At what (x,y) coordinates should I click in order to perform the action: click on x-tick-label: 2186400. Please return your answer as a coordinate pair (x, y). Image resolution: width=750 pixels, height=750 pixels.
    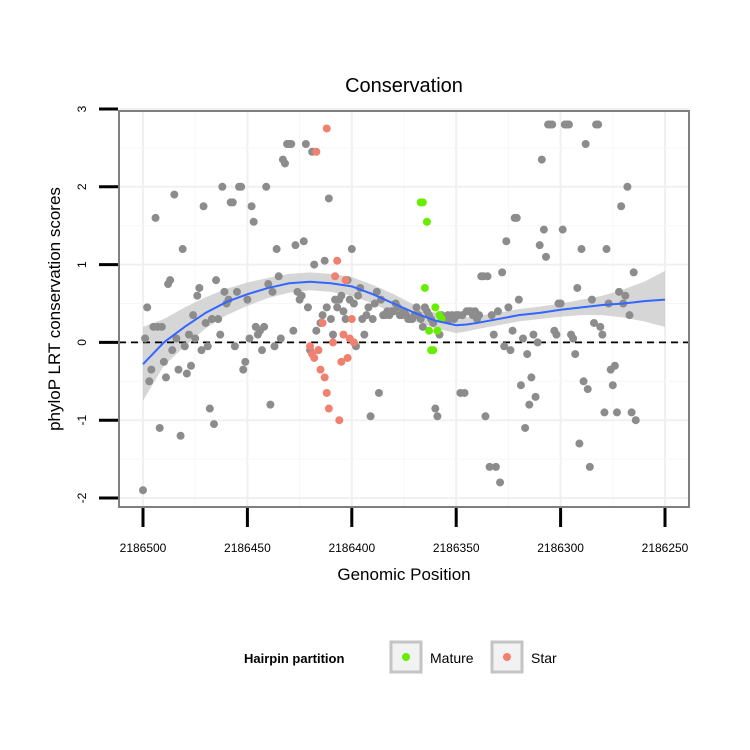
    Looking at the image, I should click on (351, 548).